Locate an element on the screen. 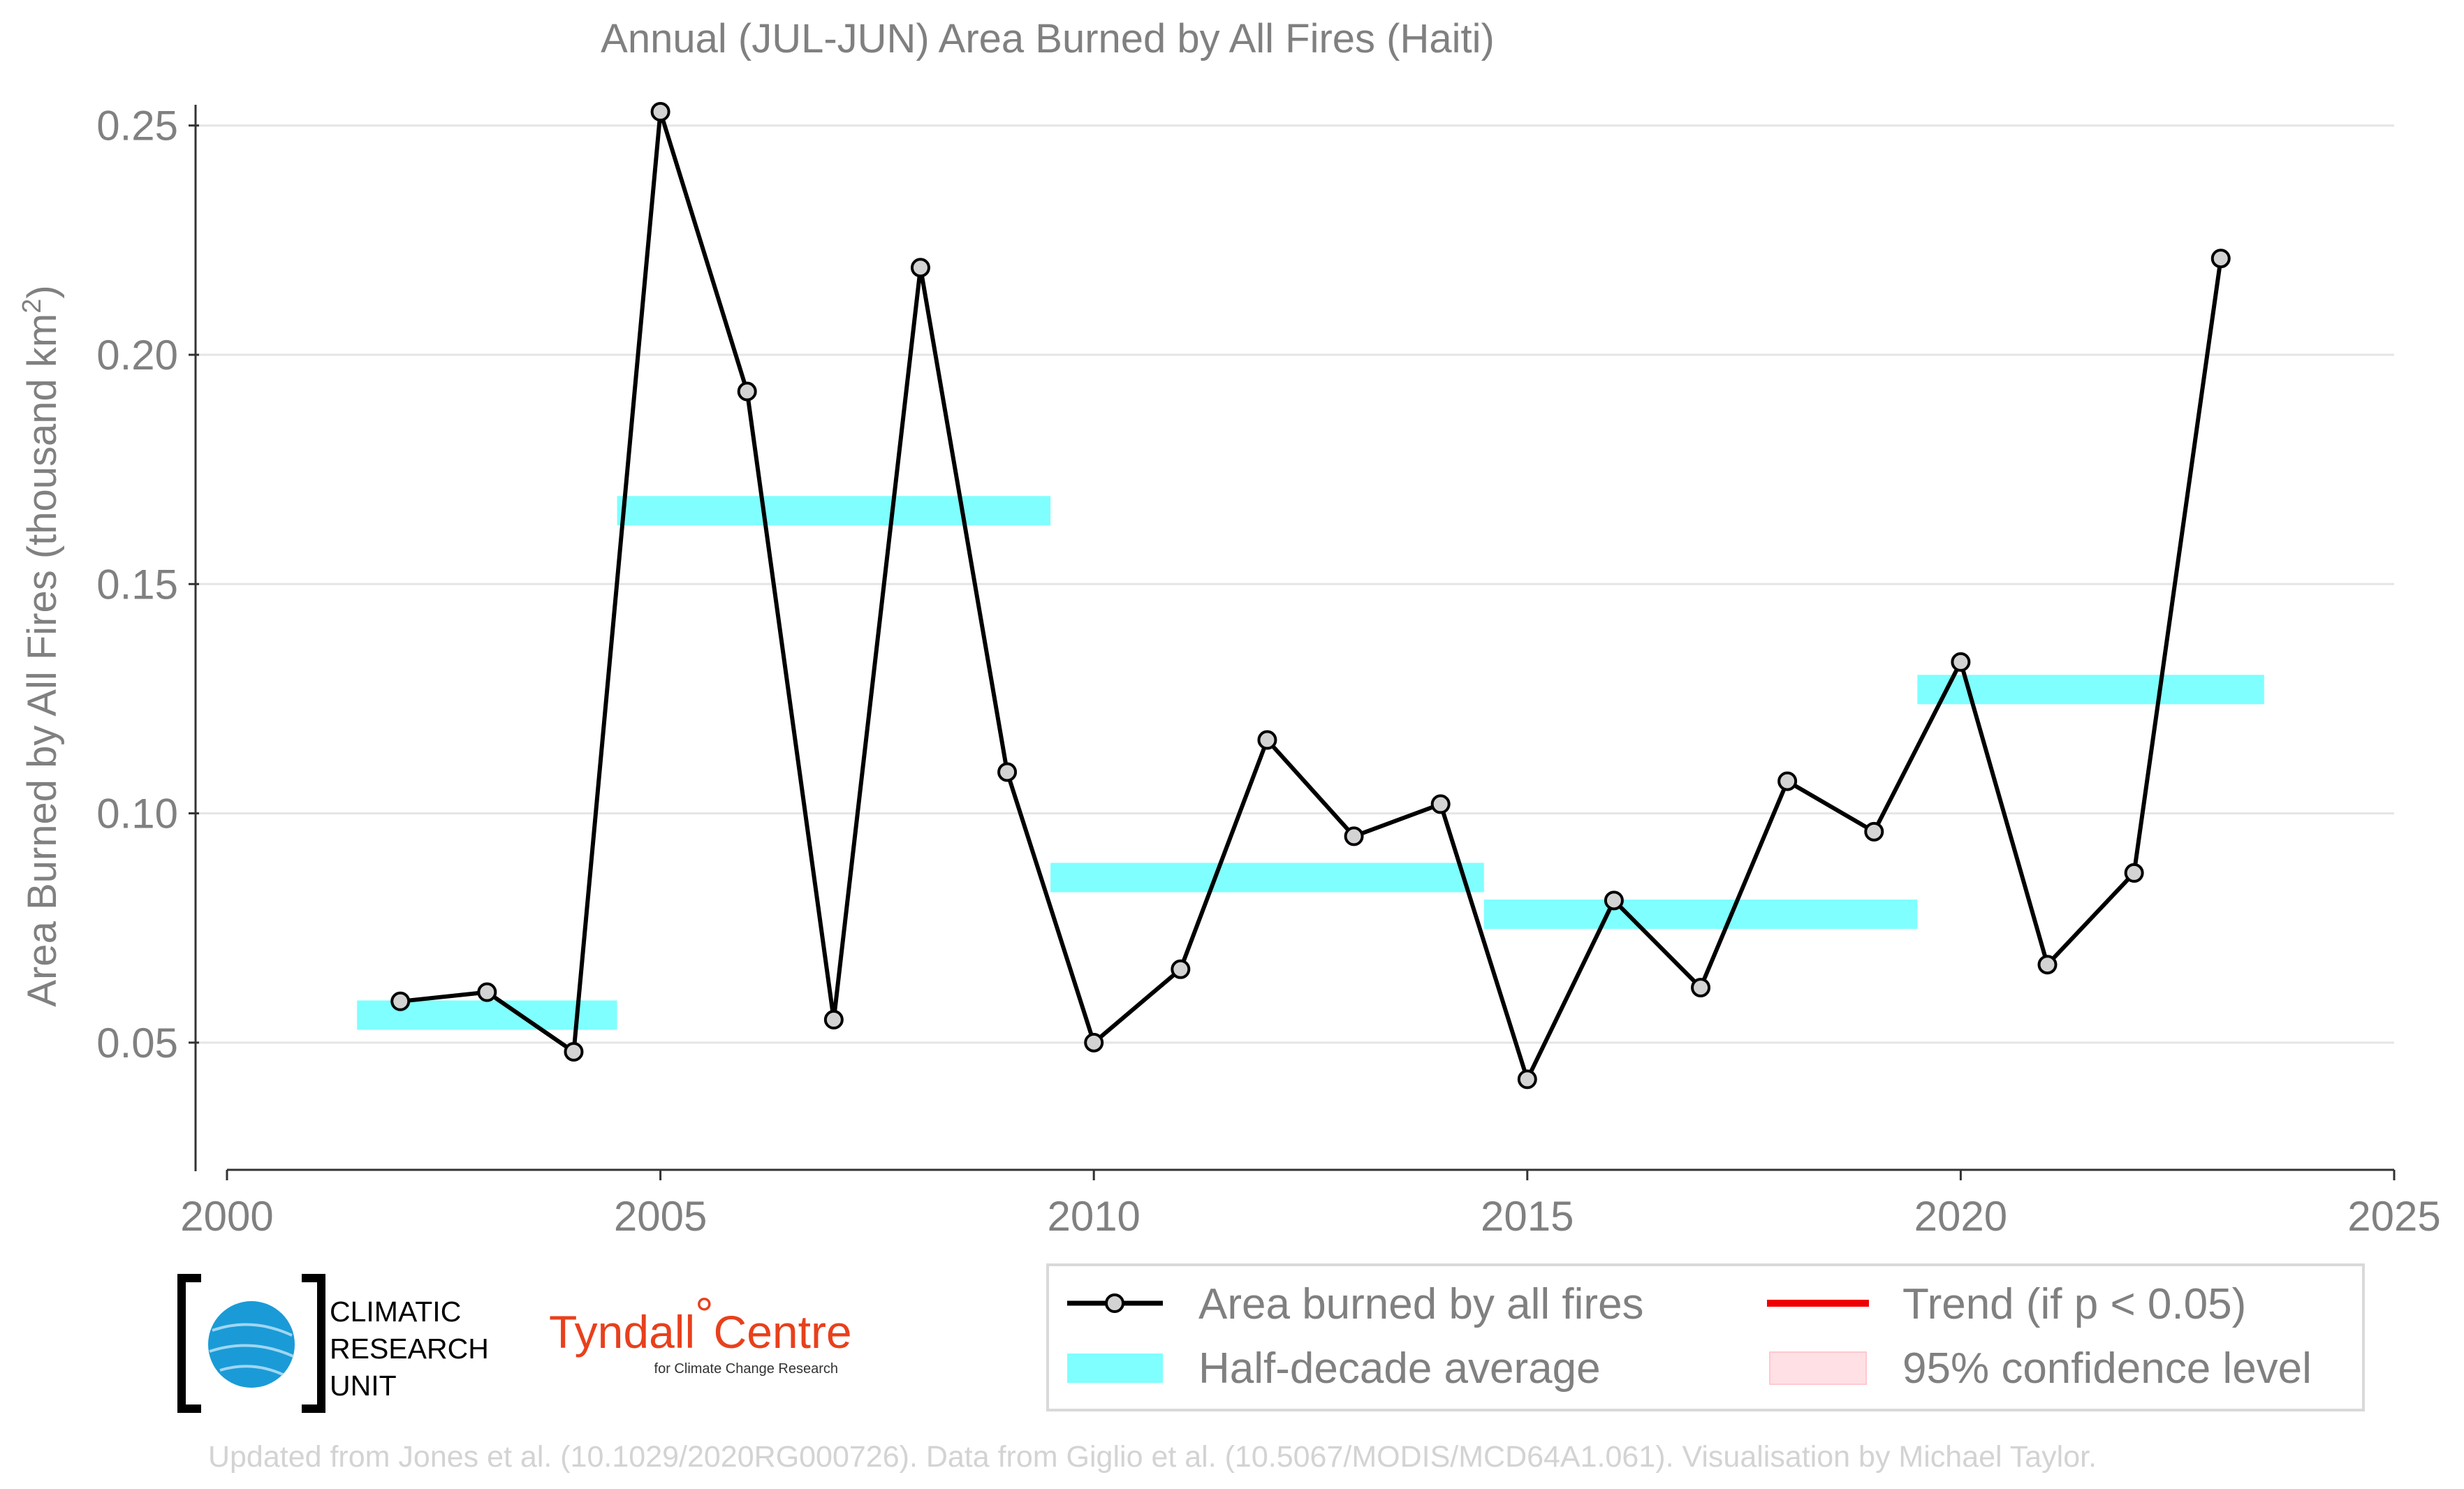 This screenshot has width=2464, height=1489. y-tick-label: 0.20 is located at coordinates (137, 355).